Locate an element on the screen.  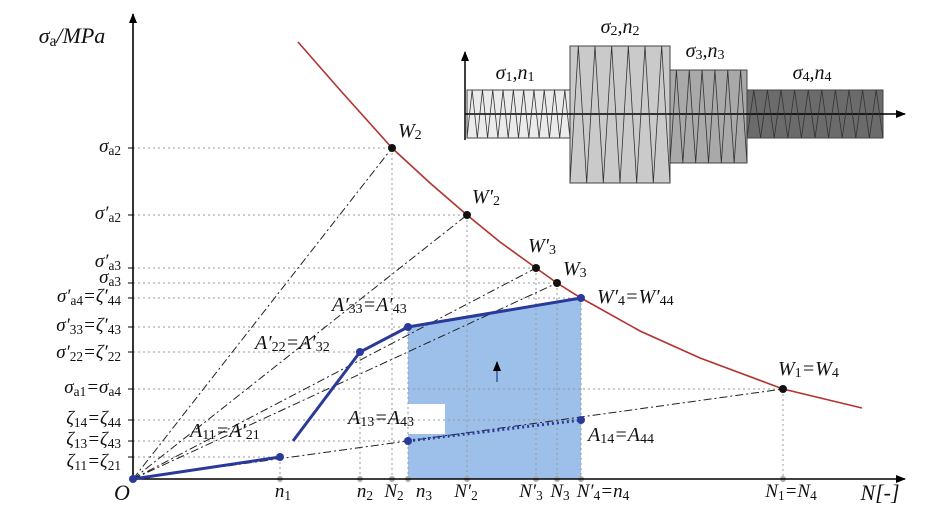
y-tick-label: ζ11=ζ21 is located at coordinates (94, 462).